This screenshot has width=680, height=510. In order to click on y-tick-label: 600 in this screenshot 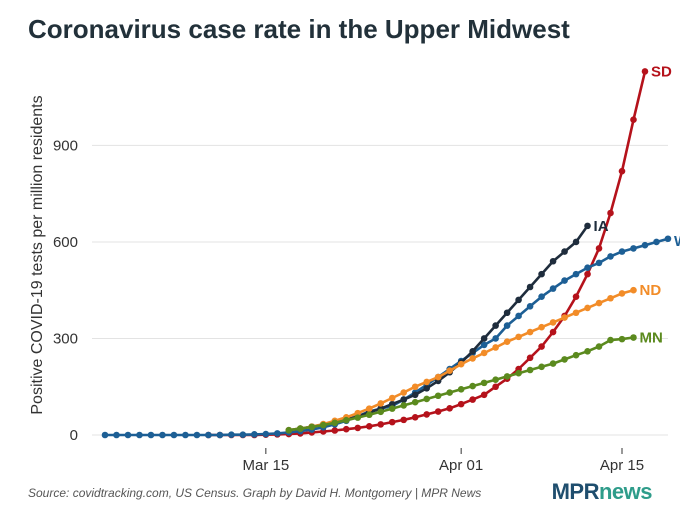, I will do `click(65, 242)`.